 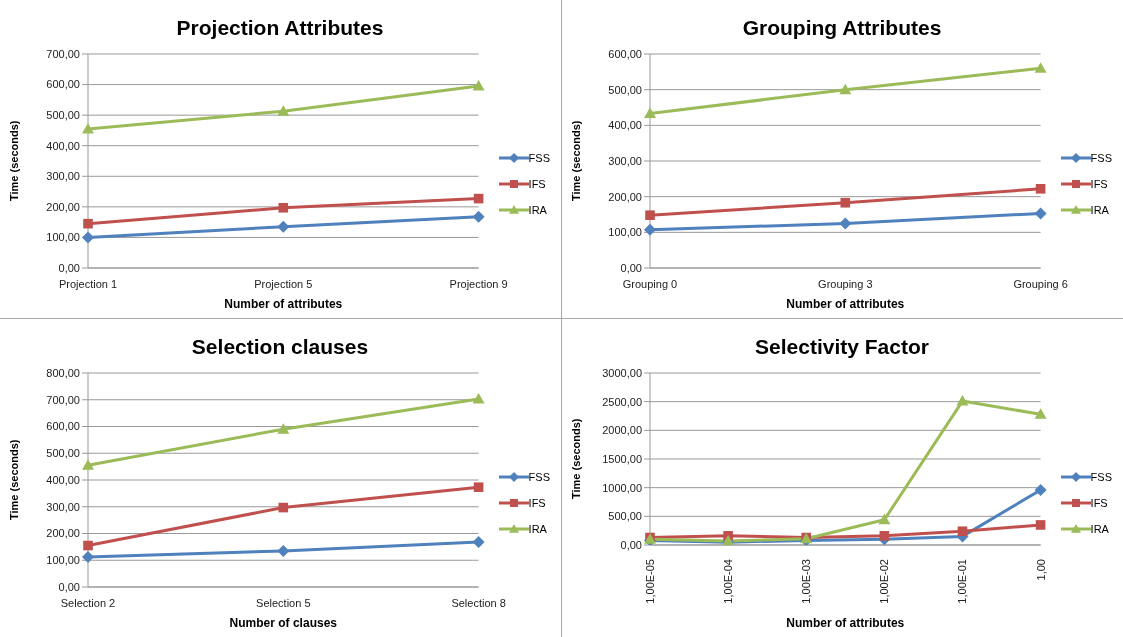 I want to click on y-tick-label: 1000,00, so click(x=622, y=487).